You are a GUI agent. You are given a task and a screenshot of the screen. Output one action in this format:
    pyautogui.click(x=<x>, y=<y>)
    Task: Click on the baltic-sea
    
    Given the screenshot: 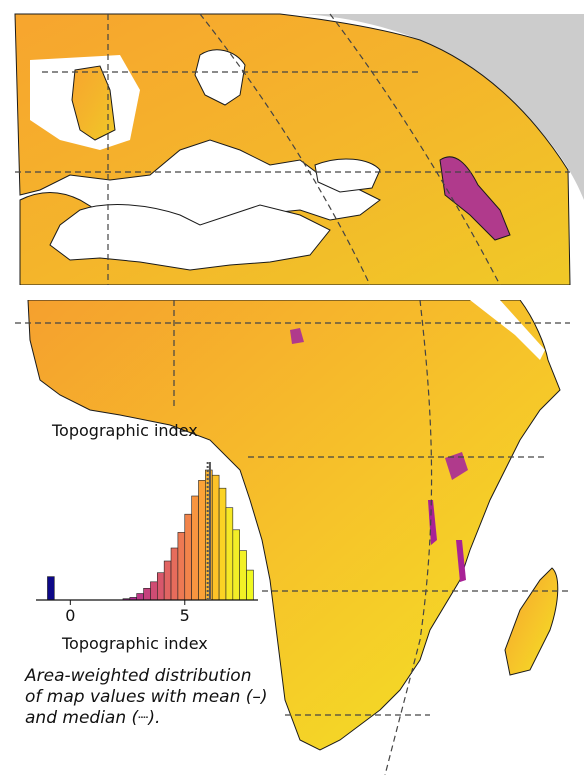 What is the action you would take?
    pyautogui.click(x=220, y=77)
    